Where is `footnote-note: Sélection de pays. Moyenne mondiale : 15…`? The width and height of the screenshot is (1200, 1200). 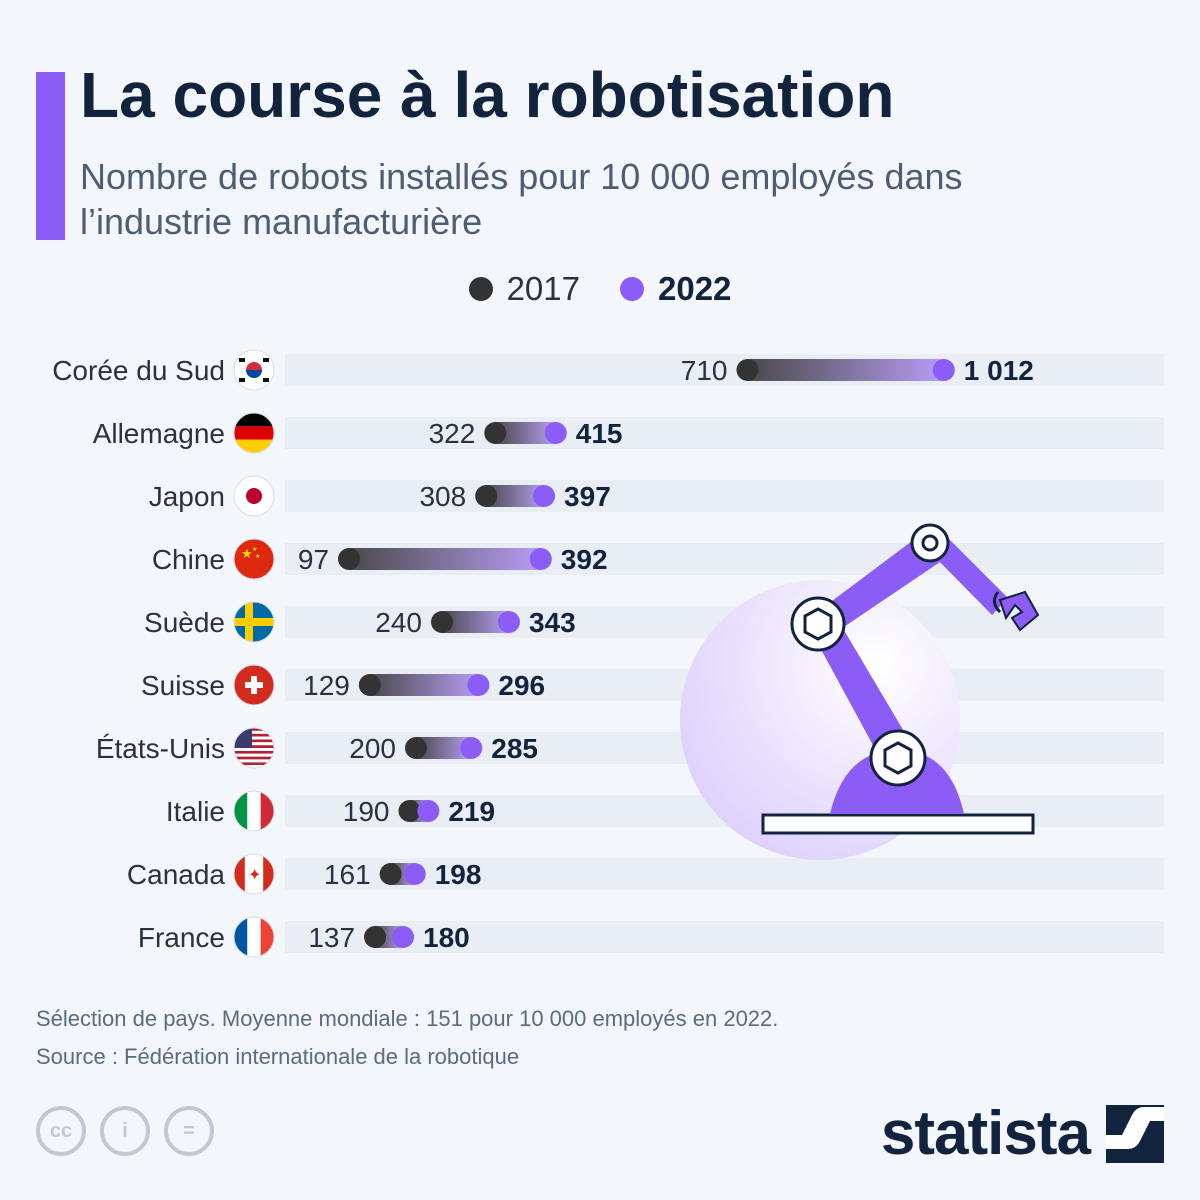
footnote-note: Sélection de pays. Moyenne mondiale : 15… is located at coordinates (407, 1018).